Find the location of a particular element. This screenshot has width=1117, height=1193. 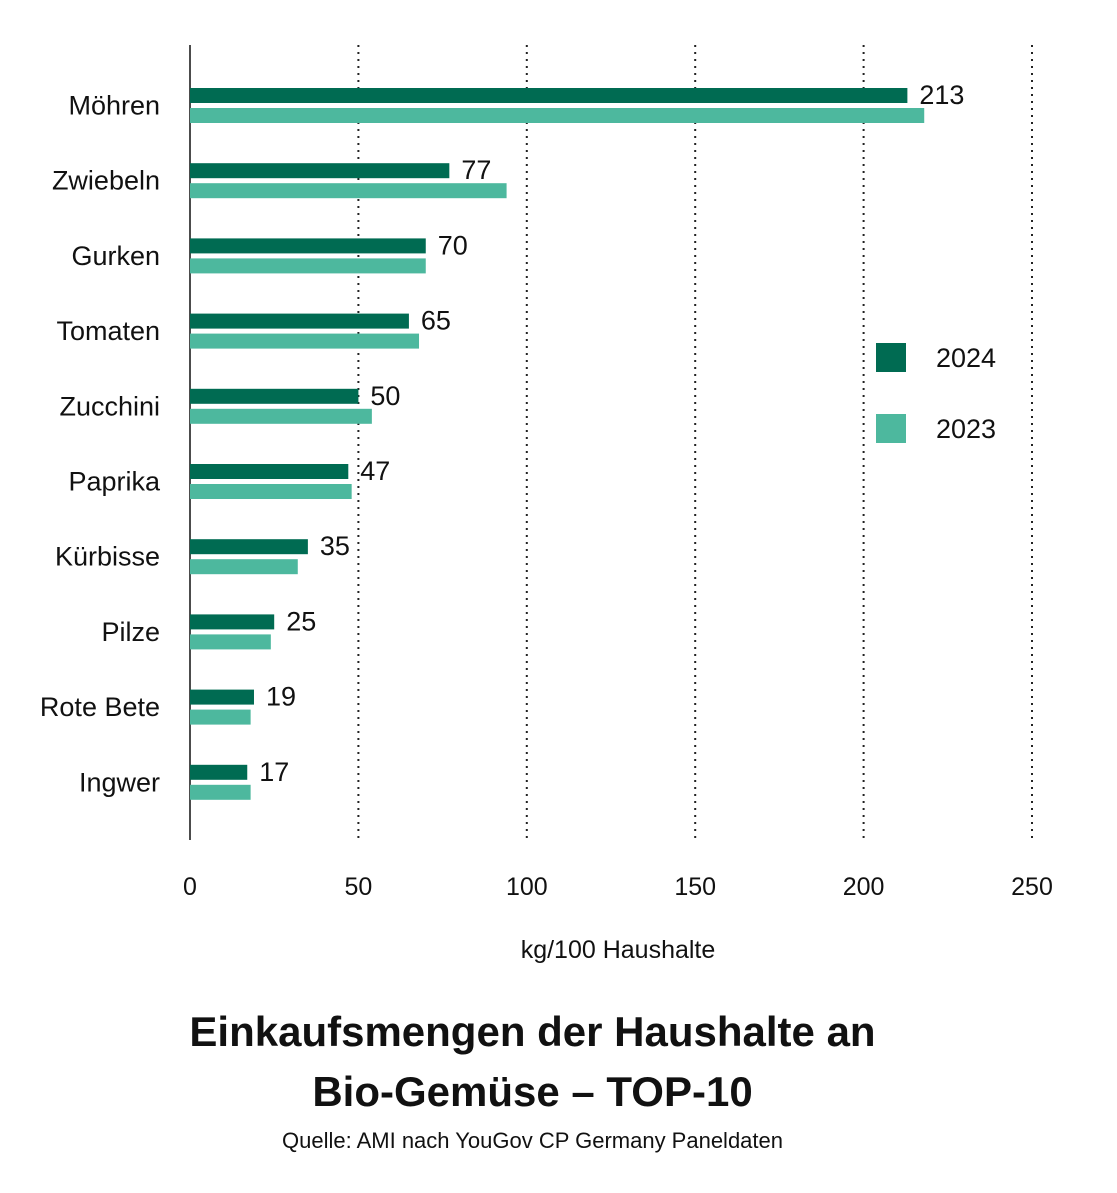

data-label: 65 is located at coordinates (436, 321).